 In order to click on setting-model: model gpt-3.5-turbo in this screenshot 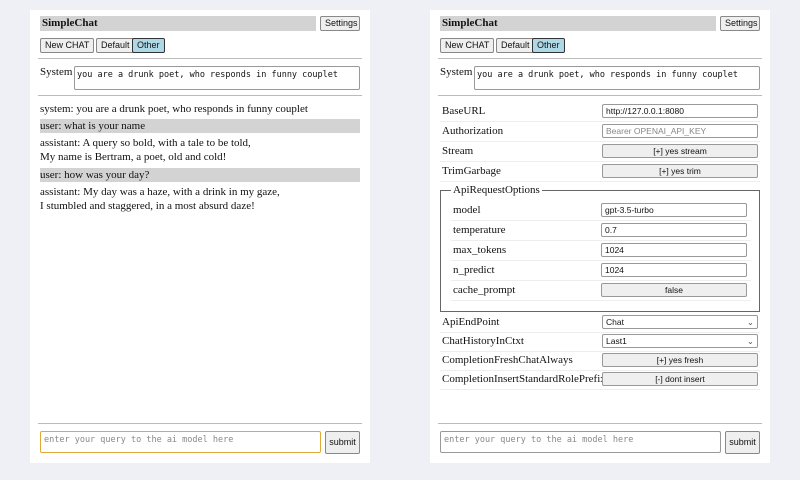, I will do `click(601, 211)`.